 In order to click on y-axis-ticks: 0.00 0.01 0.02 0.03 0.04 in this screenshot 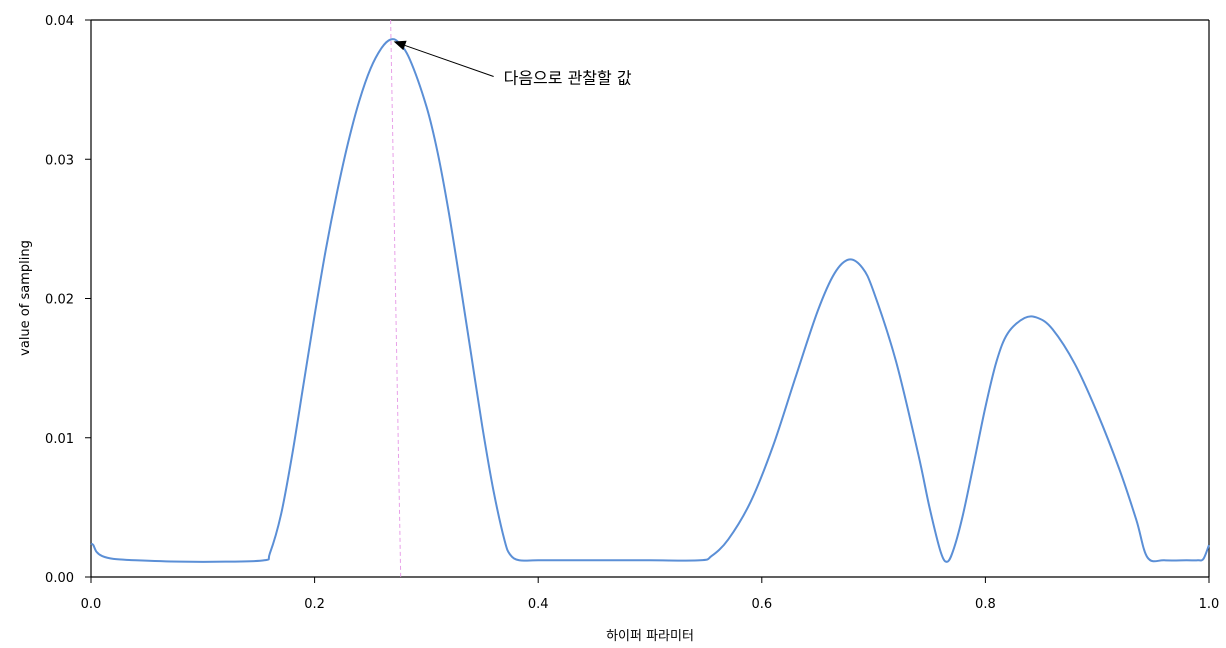, I will do `click(68, 300)`.